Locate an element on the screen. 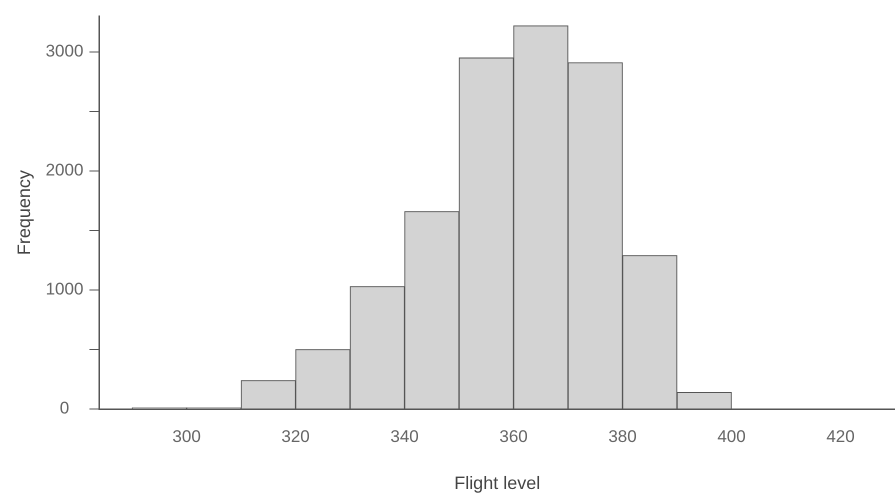  x-tick-label: 360 is located at coordinates (513, 436).